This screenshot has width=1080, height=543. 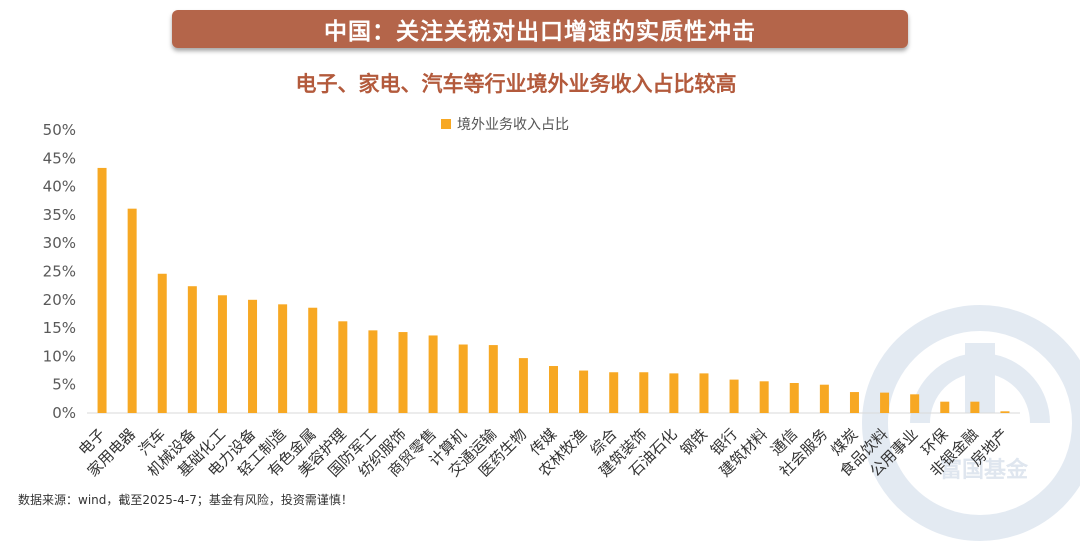 What do you see at coordinates (984, 470) in the screenshot?
I see `watermark-text: 富国基金` at bounding box center [984, 470].